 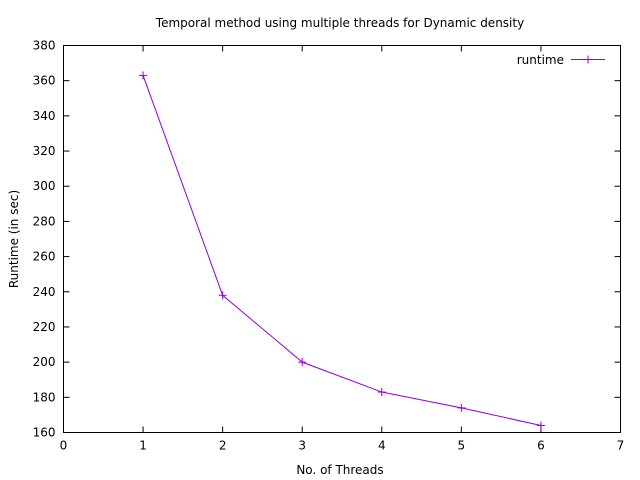 I want to click on y-tick-label-180: 180, so click(x=44, y=397).